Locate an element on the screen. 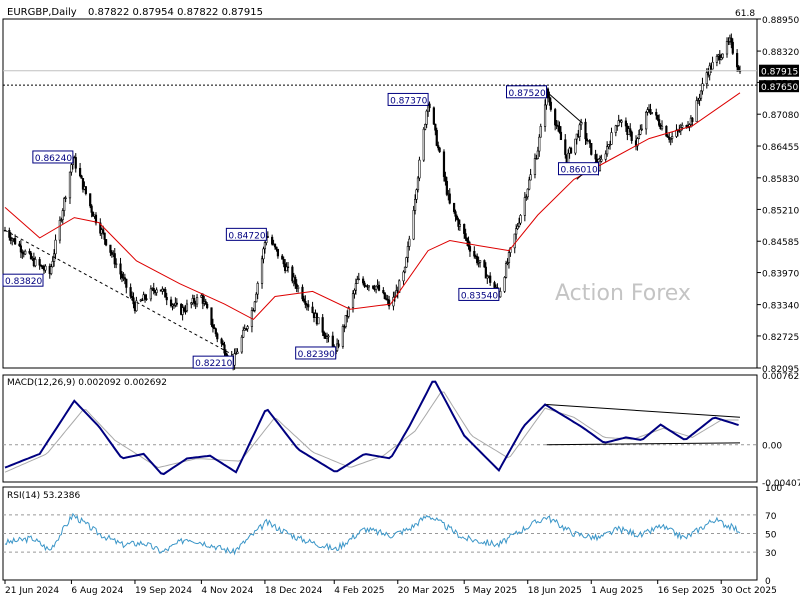 This screenshot has height=600, width=800. rsi-tick-label: 100 is located at coordinates (773, 489).